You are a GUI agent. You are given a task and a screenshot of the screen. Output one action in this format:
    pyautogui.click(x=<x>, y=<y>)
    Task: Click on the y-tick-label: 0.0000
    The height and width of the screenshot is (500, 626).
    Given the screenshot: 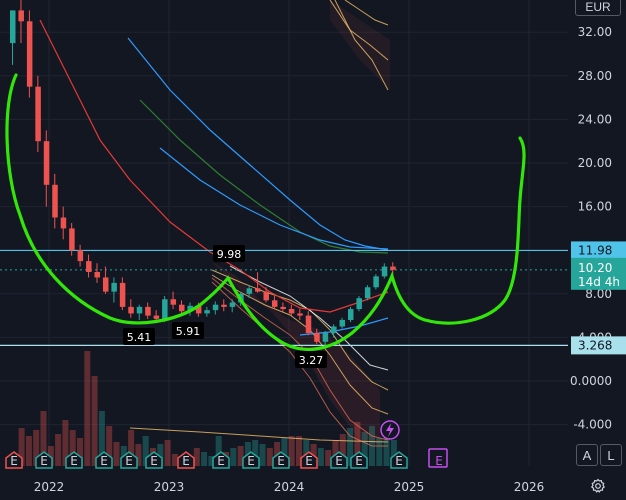 What is the action you would take?
    pyautogui.click(x=591, y=381)
    